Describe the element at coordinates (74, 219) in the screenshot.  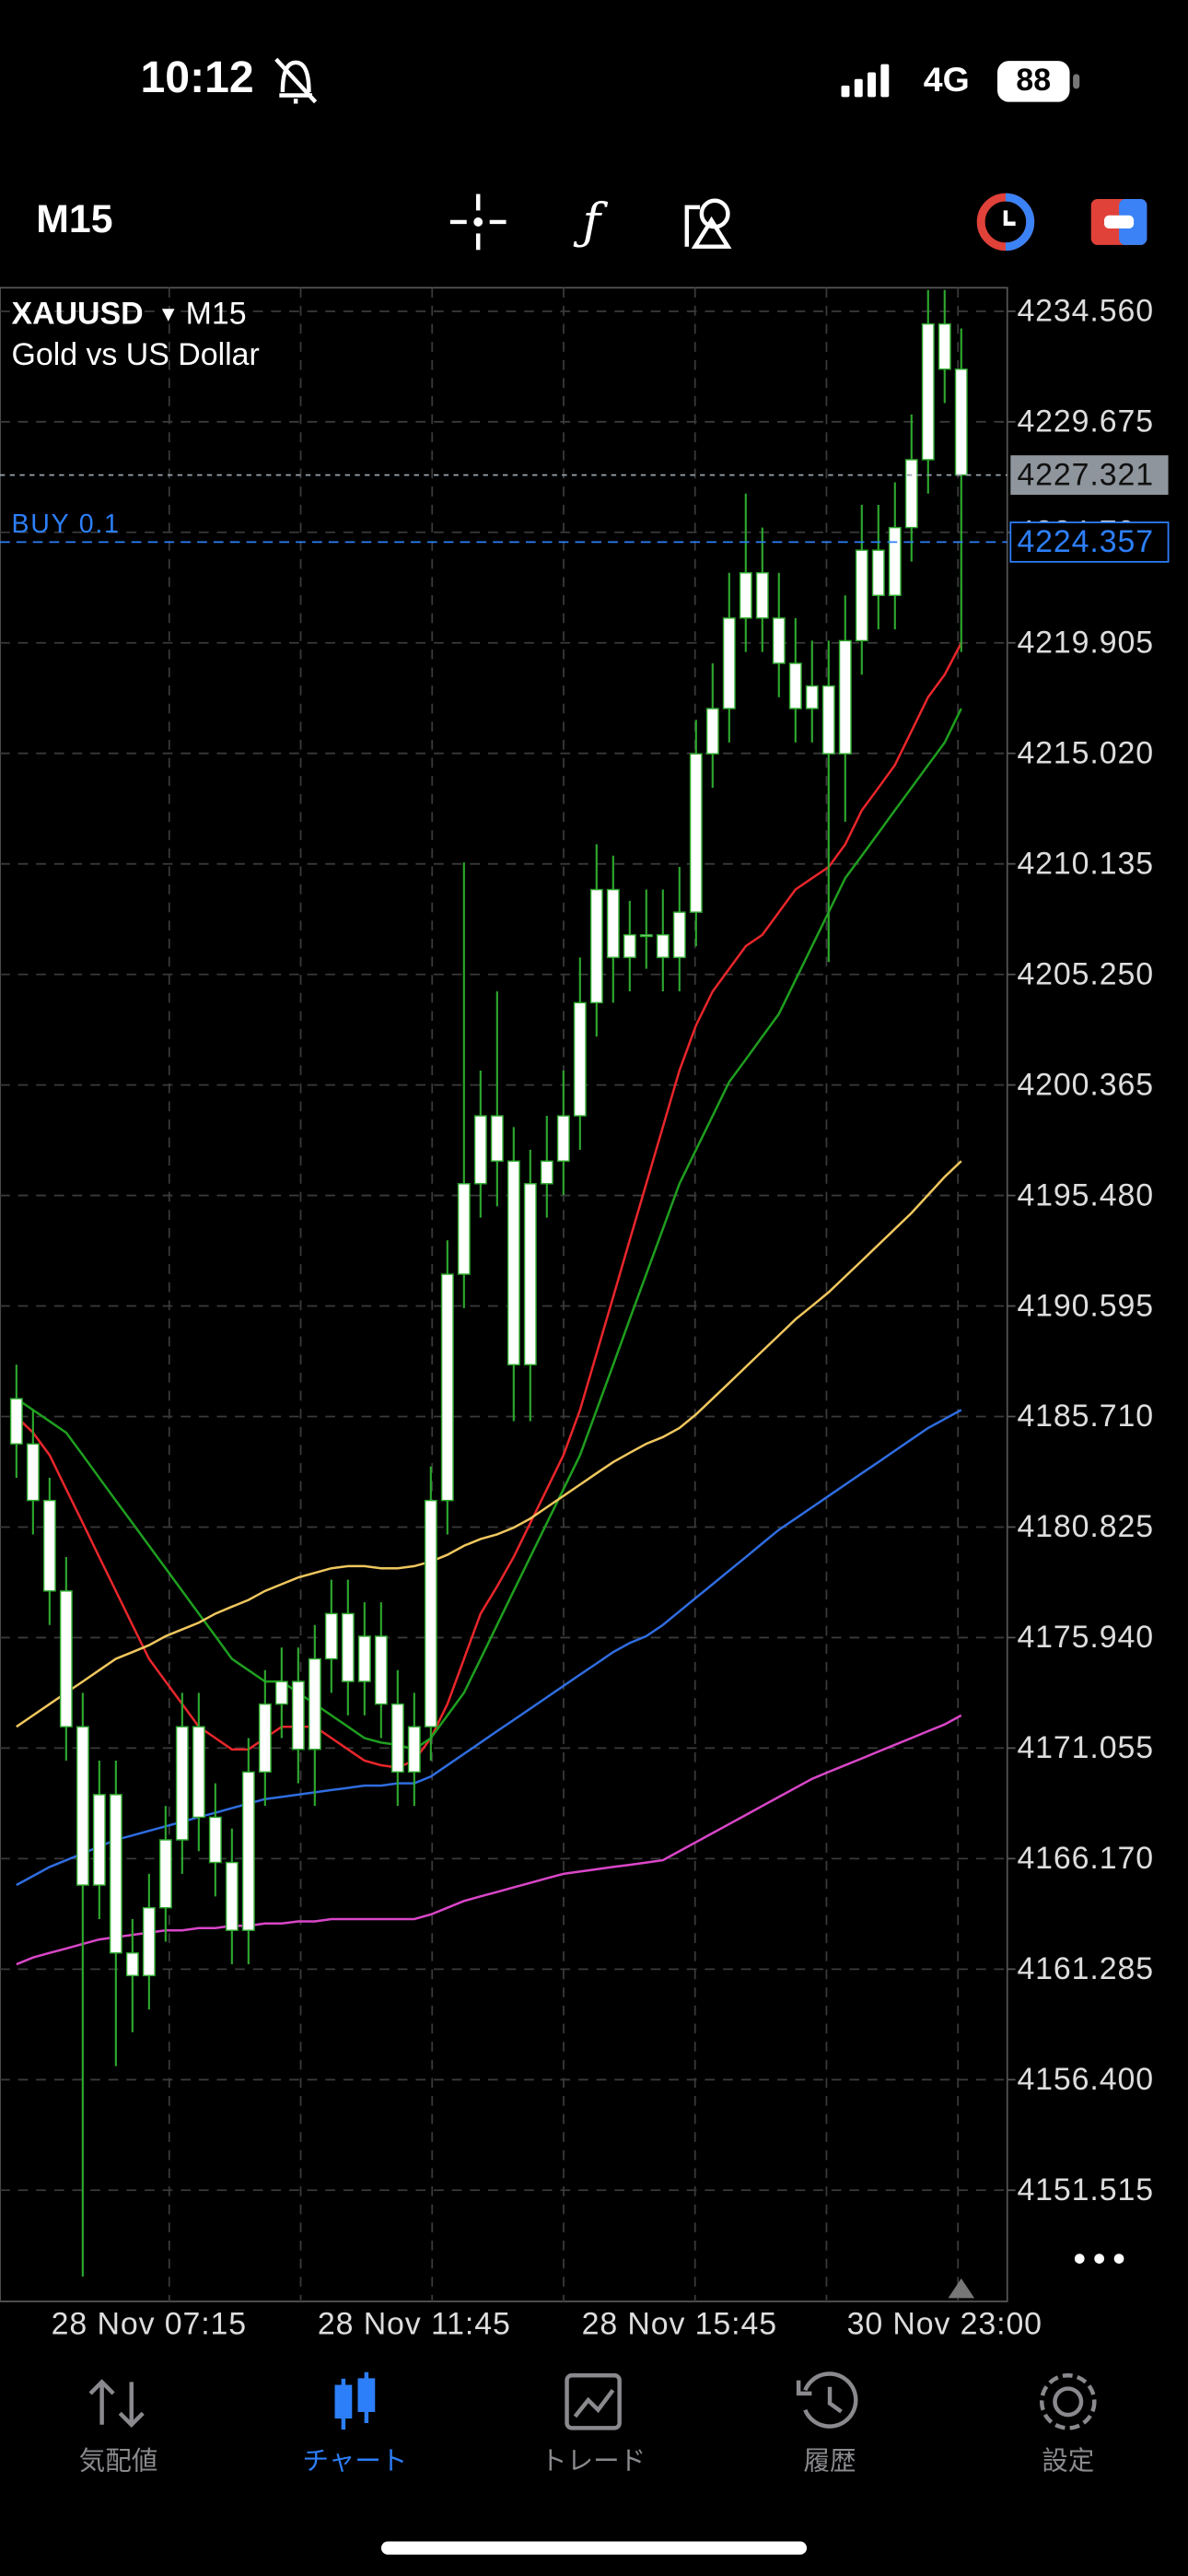
I see `timeframe-button: M15` at that location.